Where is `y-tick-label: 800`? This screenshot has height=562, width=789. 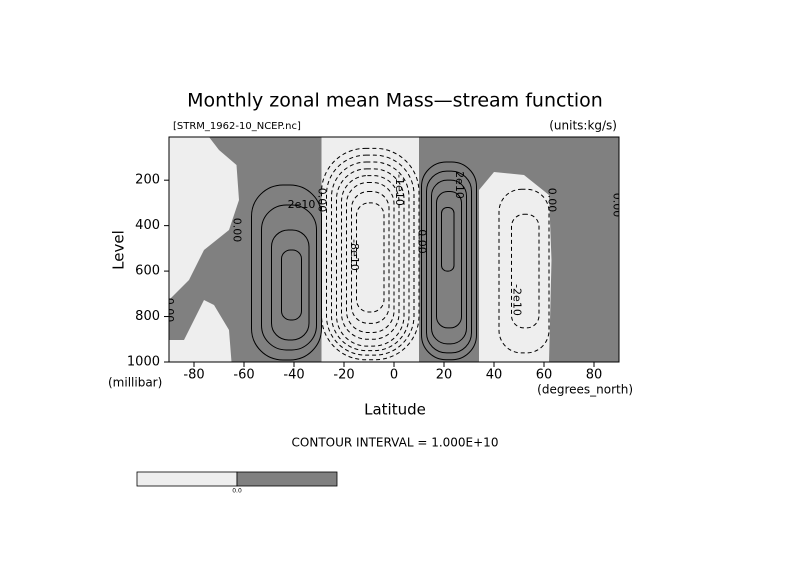 y-tick-label: 800 is located at coordinates (147, 316).